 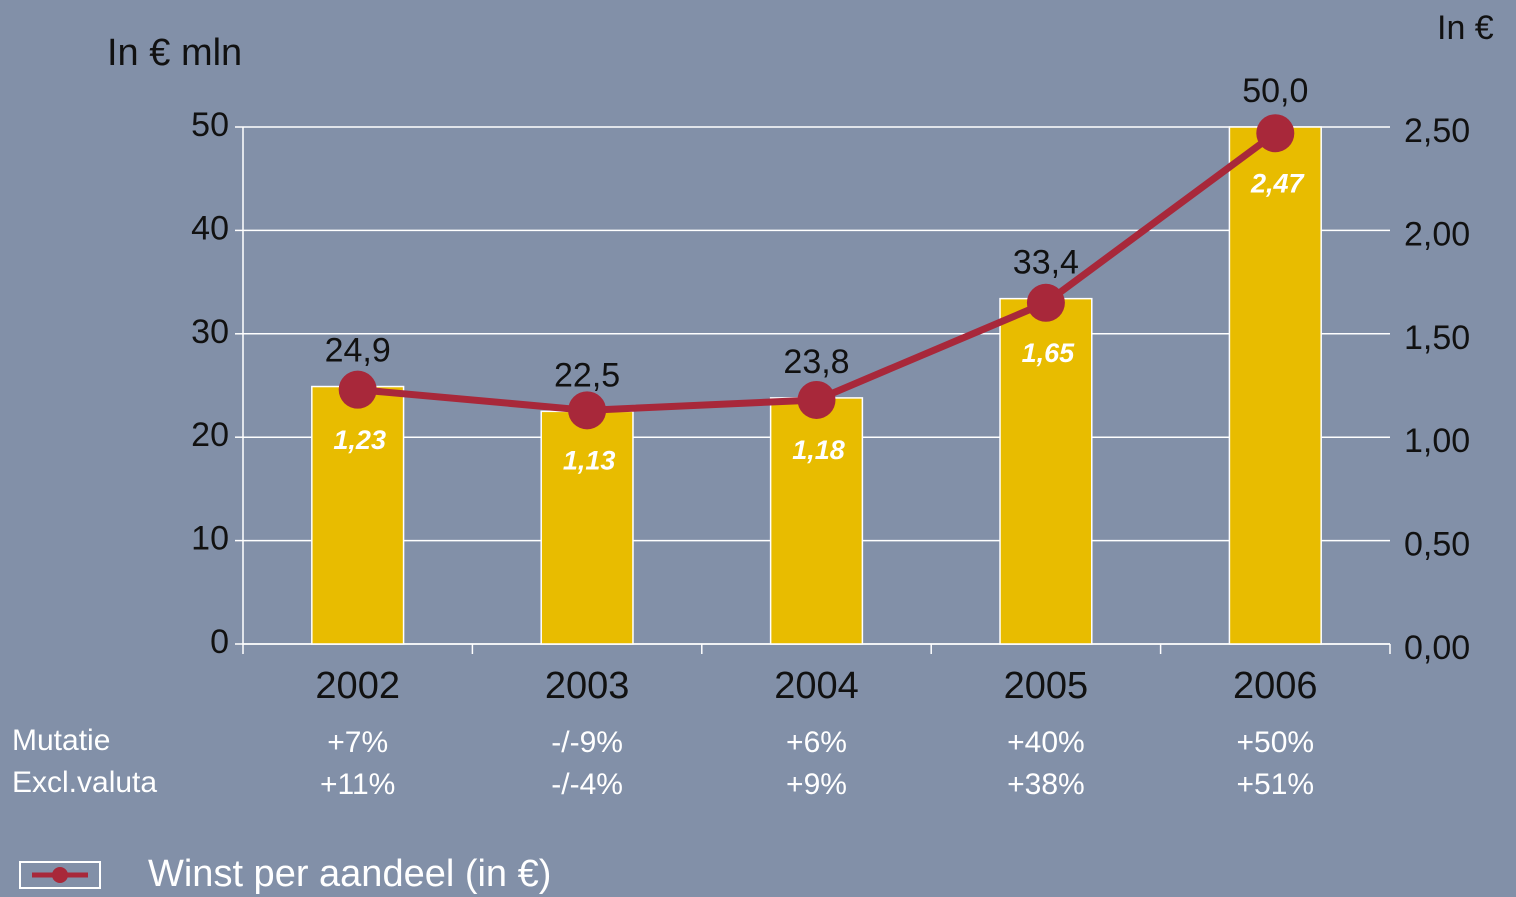 What do you see at coordinates (587, 742) in the screenshot?
I see `row-value: -/-9%` at bounding box center [587, 742].